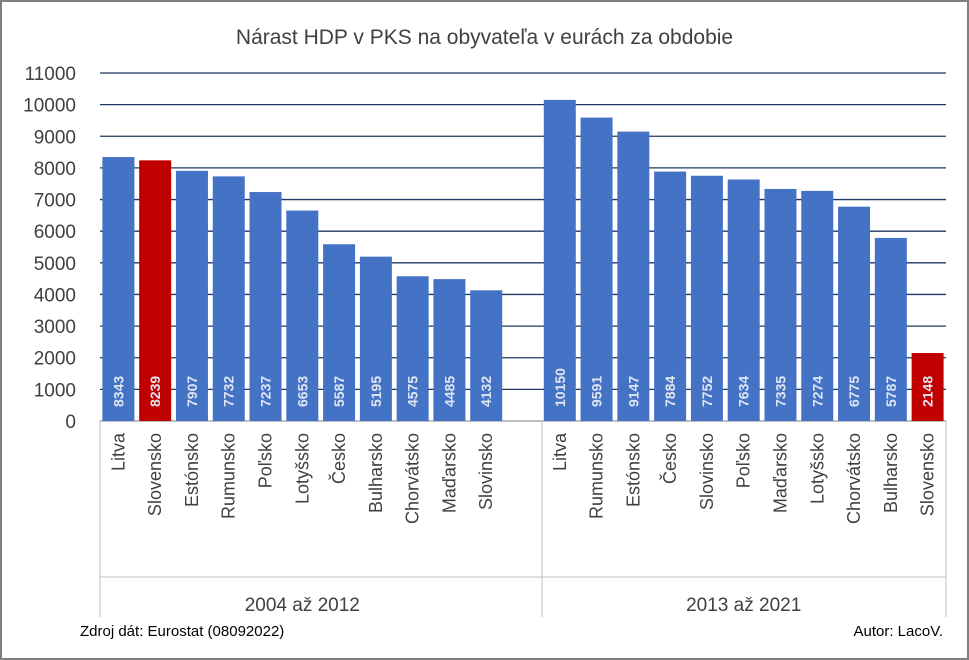  What do you see at coordinates (633, 391) in the screenshot?
I see `data-label: 9147` at bounding box center [633, 391].